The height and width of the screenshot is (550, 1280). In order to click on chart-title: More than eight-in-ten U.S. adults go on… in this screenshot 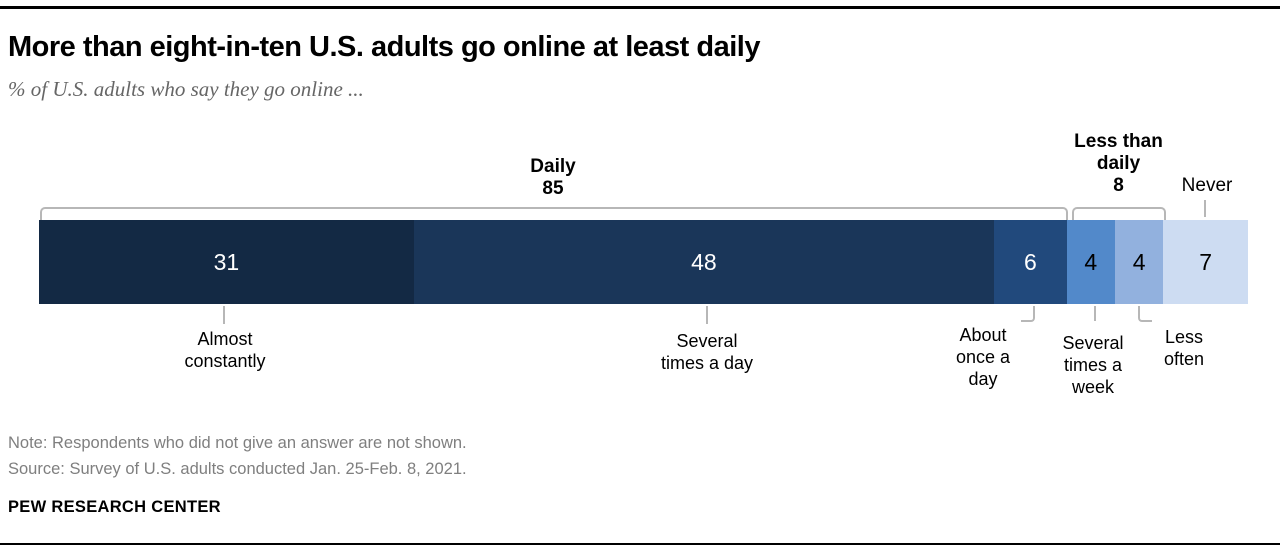, I will do `click(384, 47)`.